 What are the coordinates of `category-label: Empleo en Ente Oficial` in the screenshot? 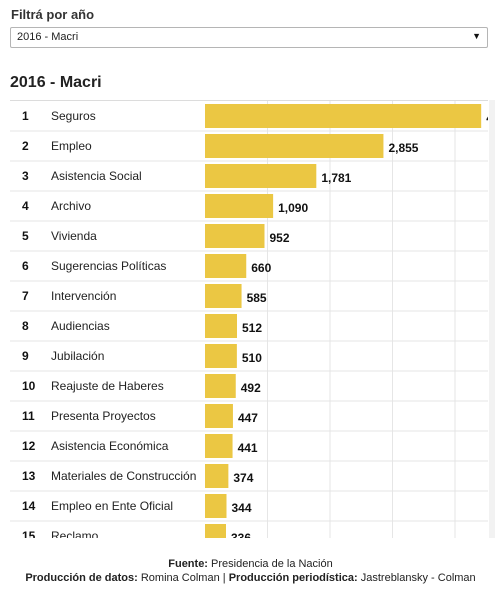 It's located at (112, 506).